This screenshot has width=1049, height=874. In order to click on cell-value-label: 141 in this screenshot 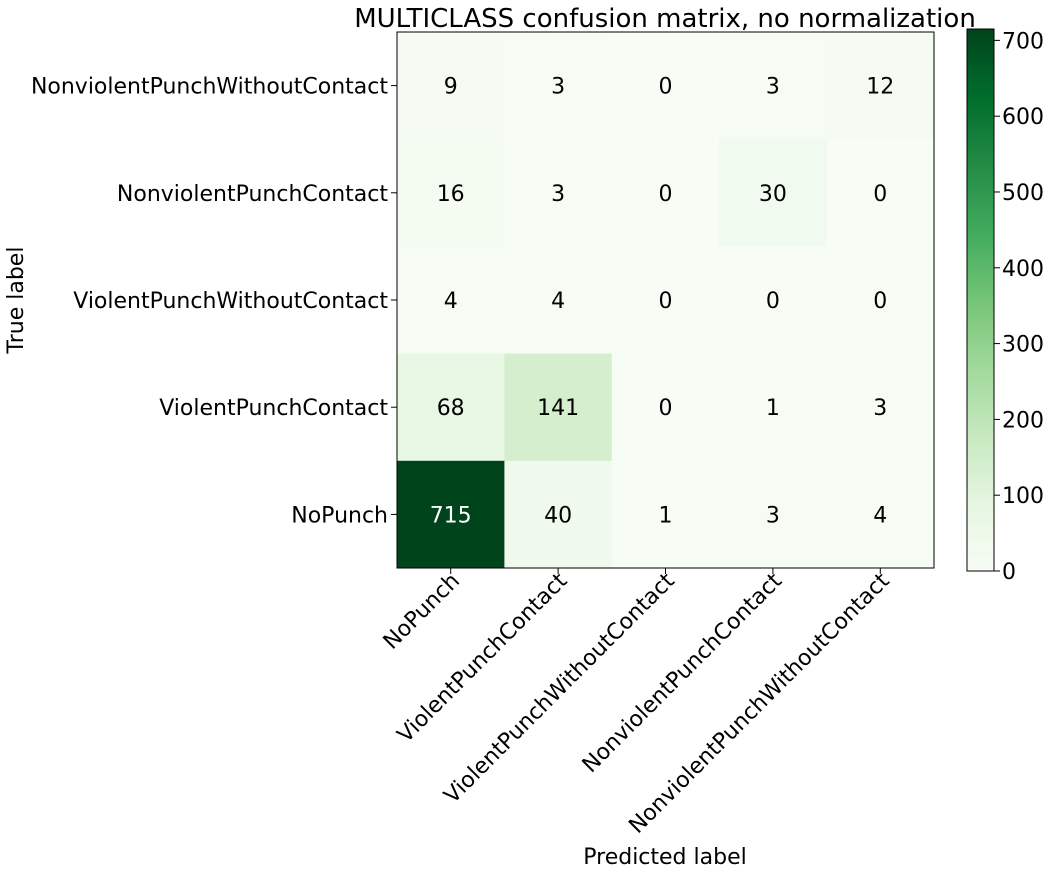, I will do `click(558, 408)`.